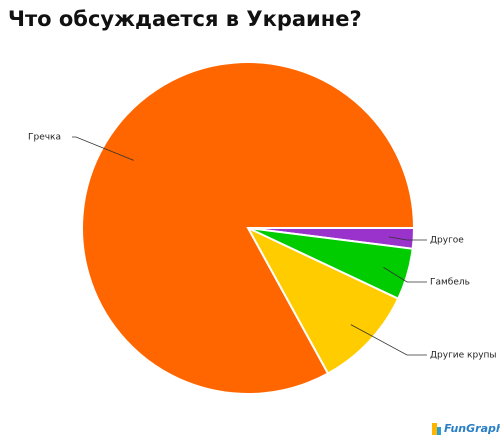 This screenshot has height=441, width=500. I want to click on slice-label: Другие крупы, so click(463, 356).